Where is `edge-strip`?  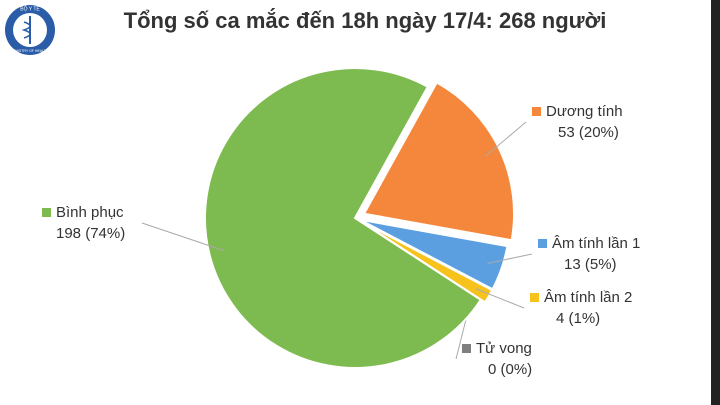
edge-strip is located at coordinates (715, 202).